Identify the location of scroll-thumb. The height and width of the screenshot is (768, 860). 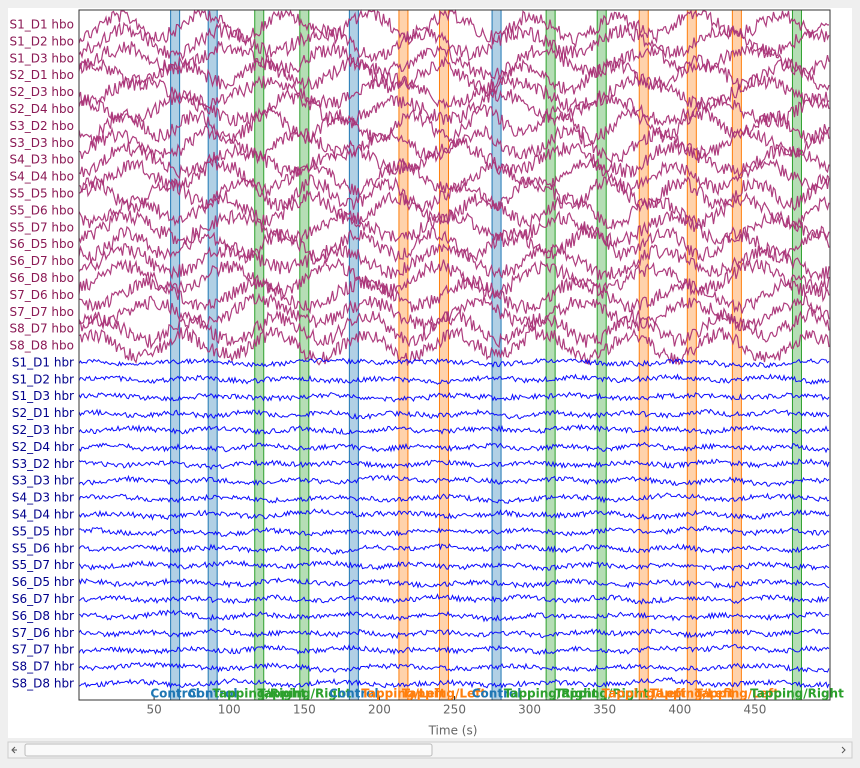
(228, 750).